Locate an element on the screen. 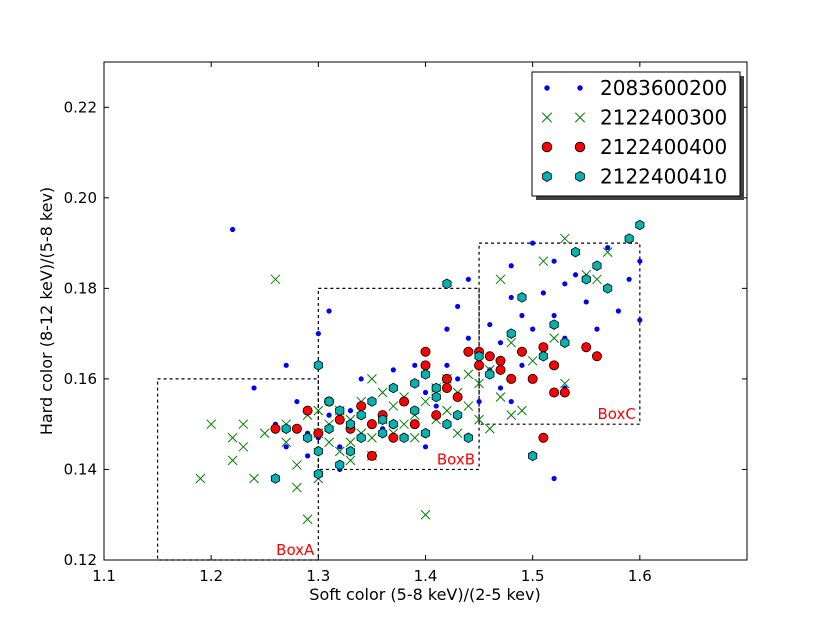 This screenshot has width=830, height=623. y-tick-label: 0.20 is located at coordinates (80, 198).